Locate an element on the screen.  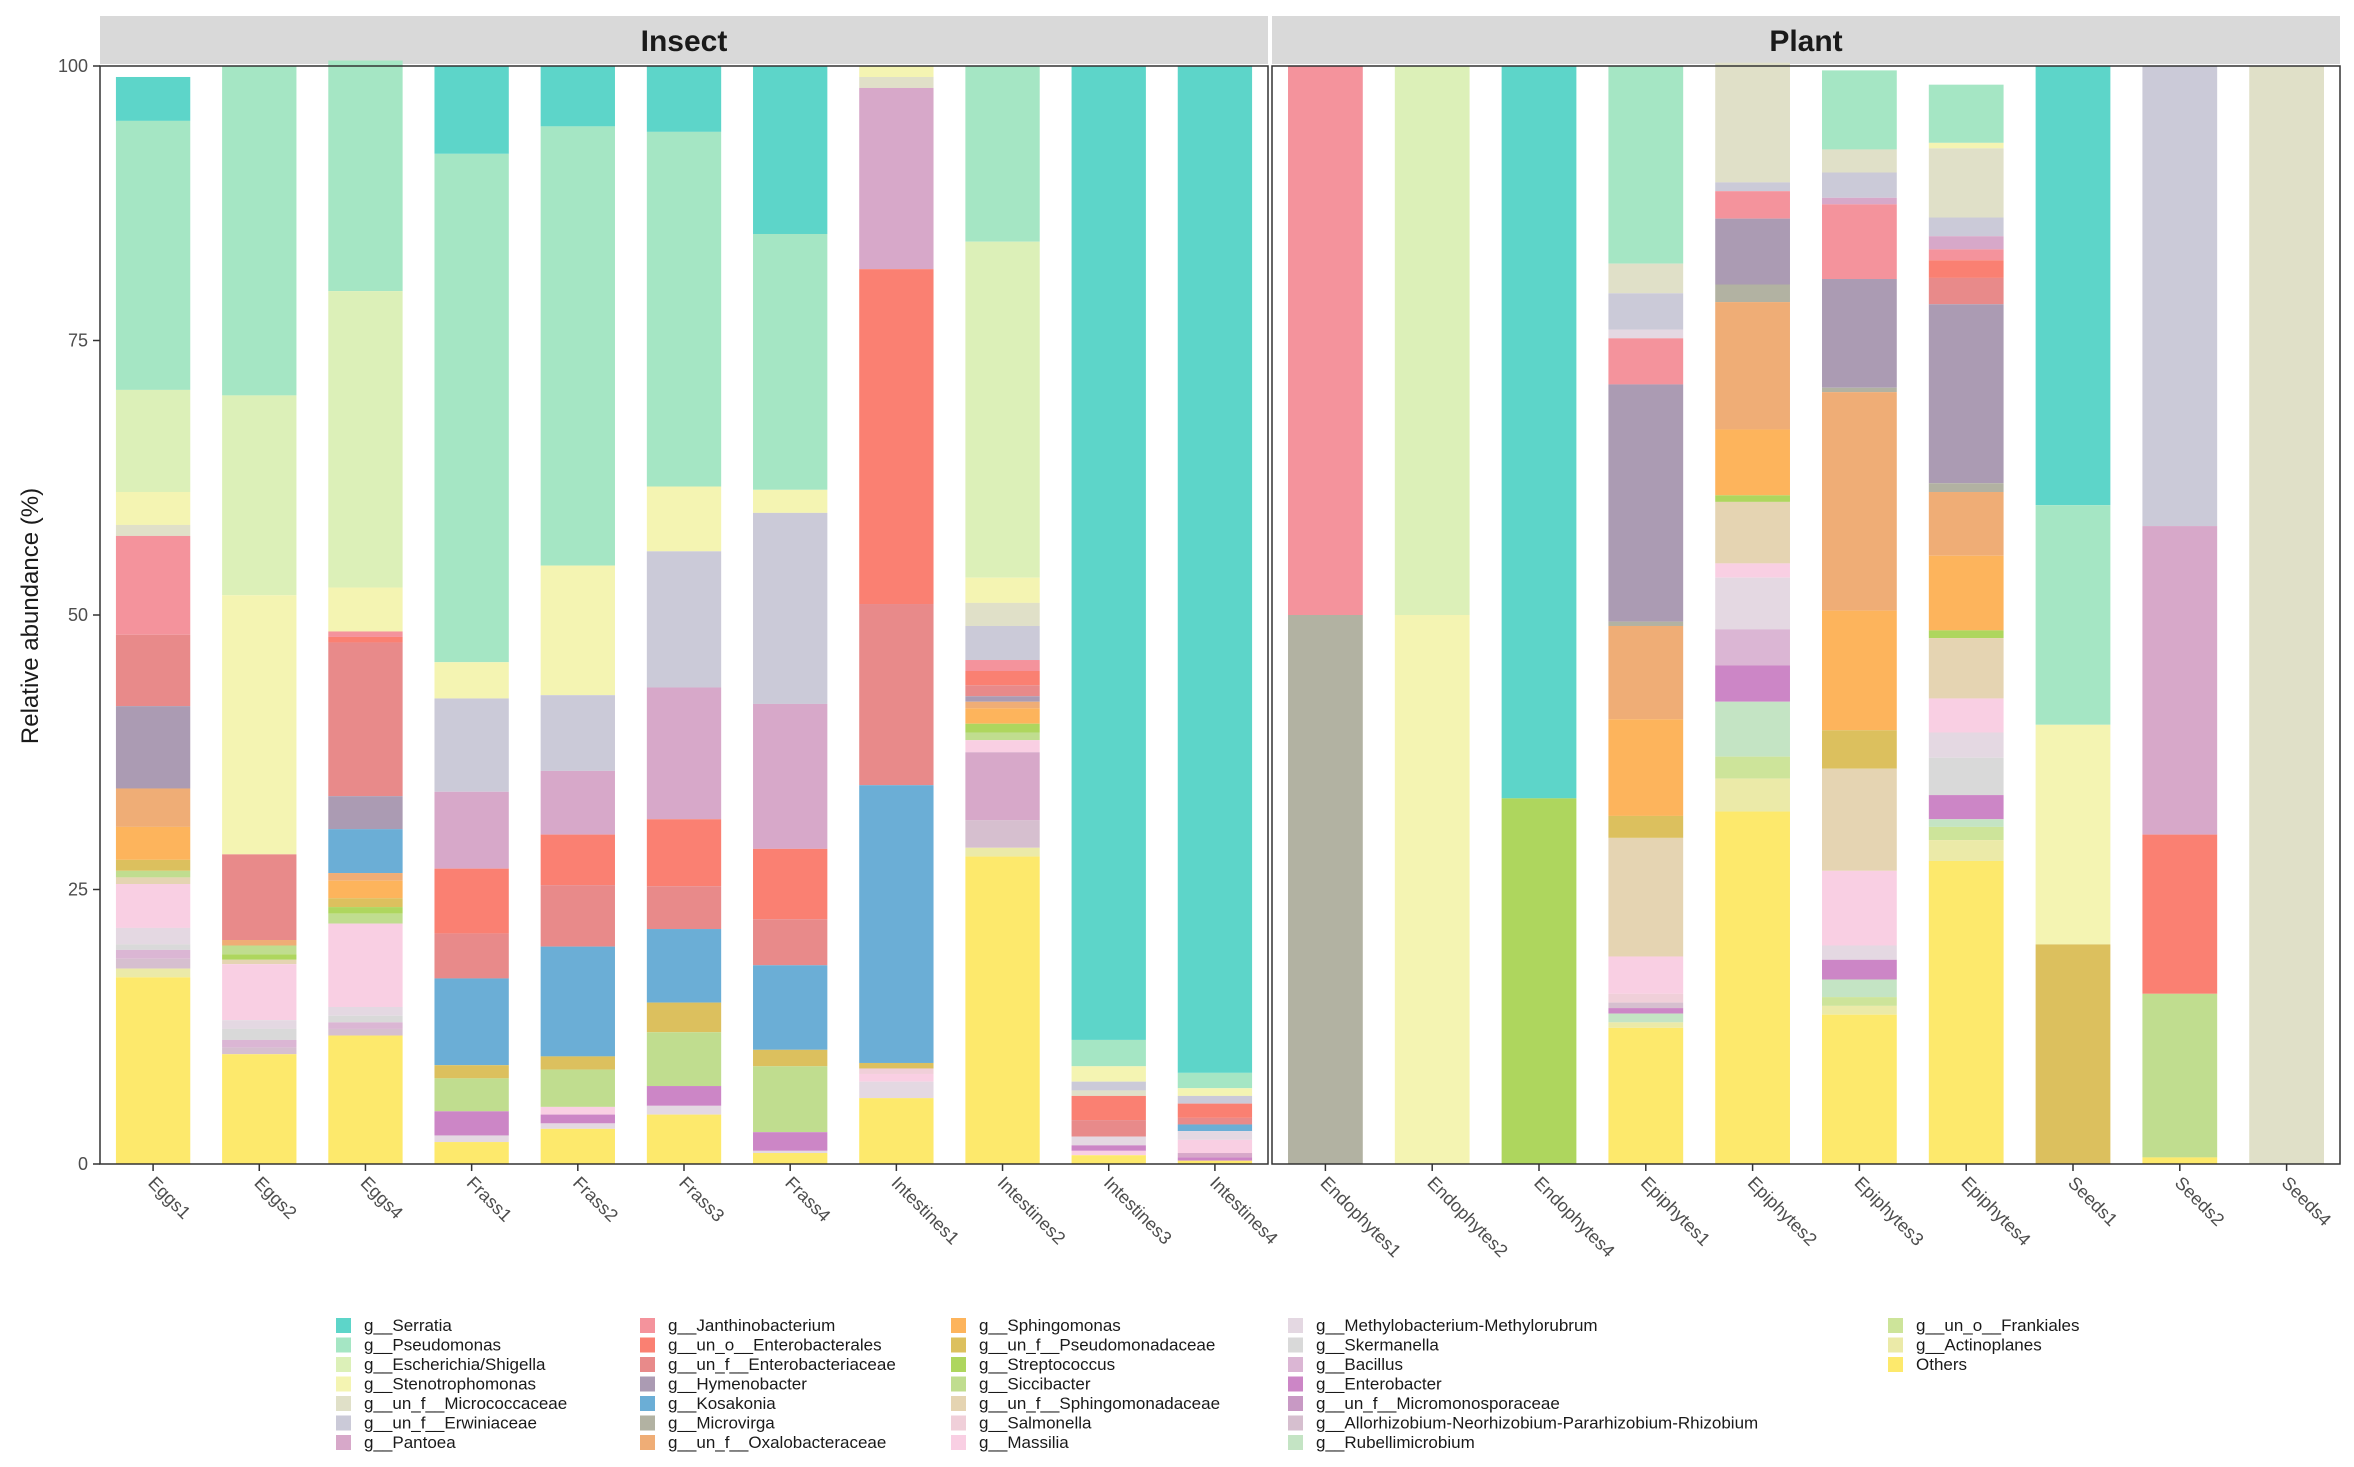
x-tick-label-epiphytes4: Epiphytes4 is located at coordinates (1995, 1211).